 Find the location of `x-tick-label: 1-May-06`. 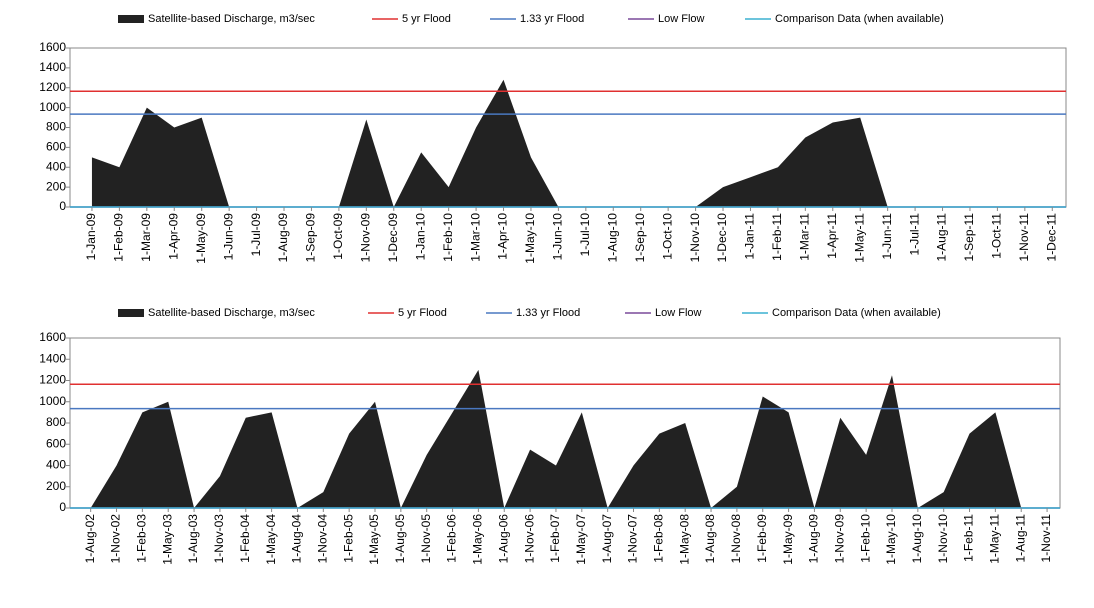

x-tick-label: 1-May-06 is located at coordinates (478, 539).